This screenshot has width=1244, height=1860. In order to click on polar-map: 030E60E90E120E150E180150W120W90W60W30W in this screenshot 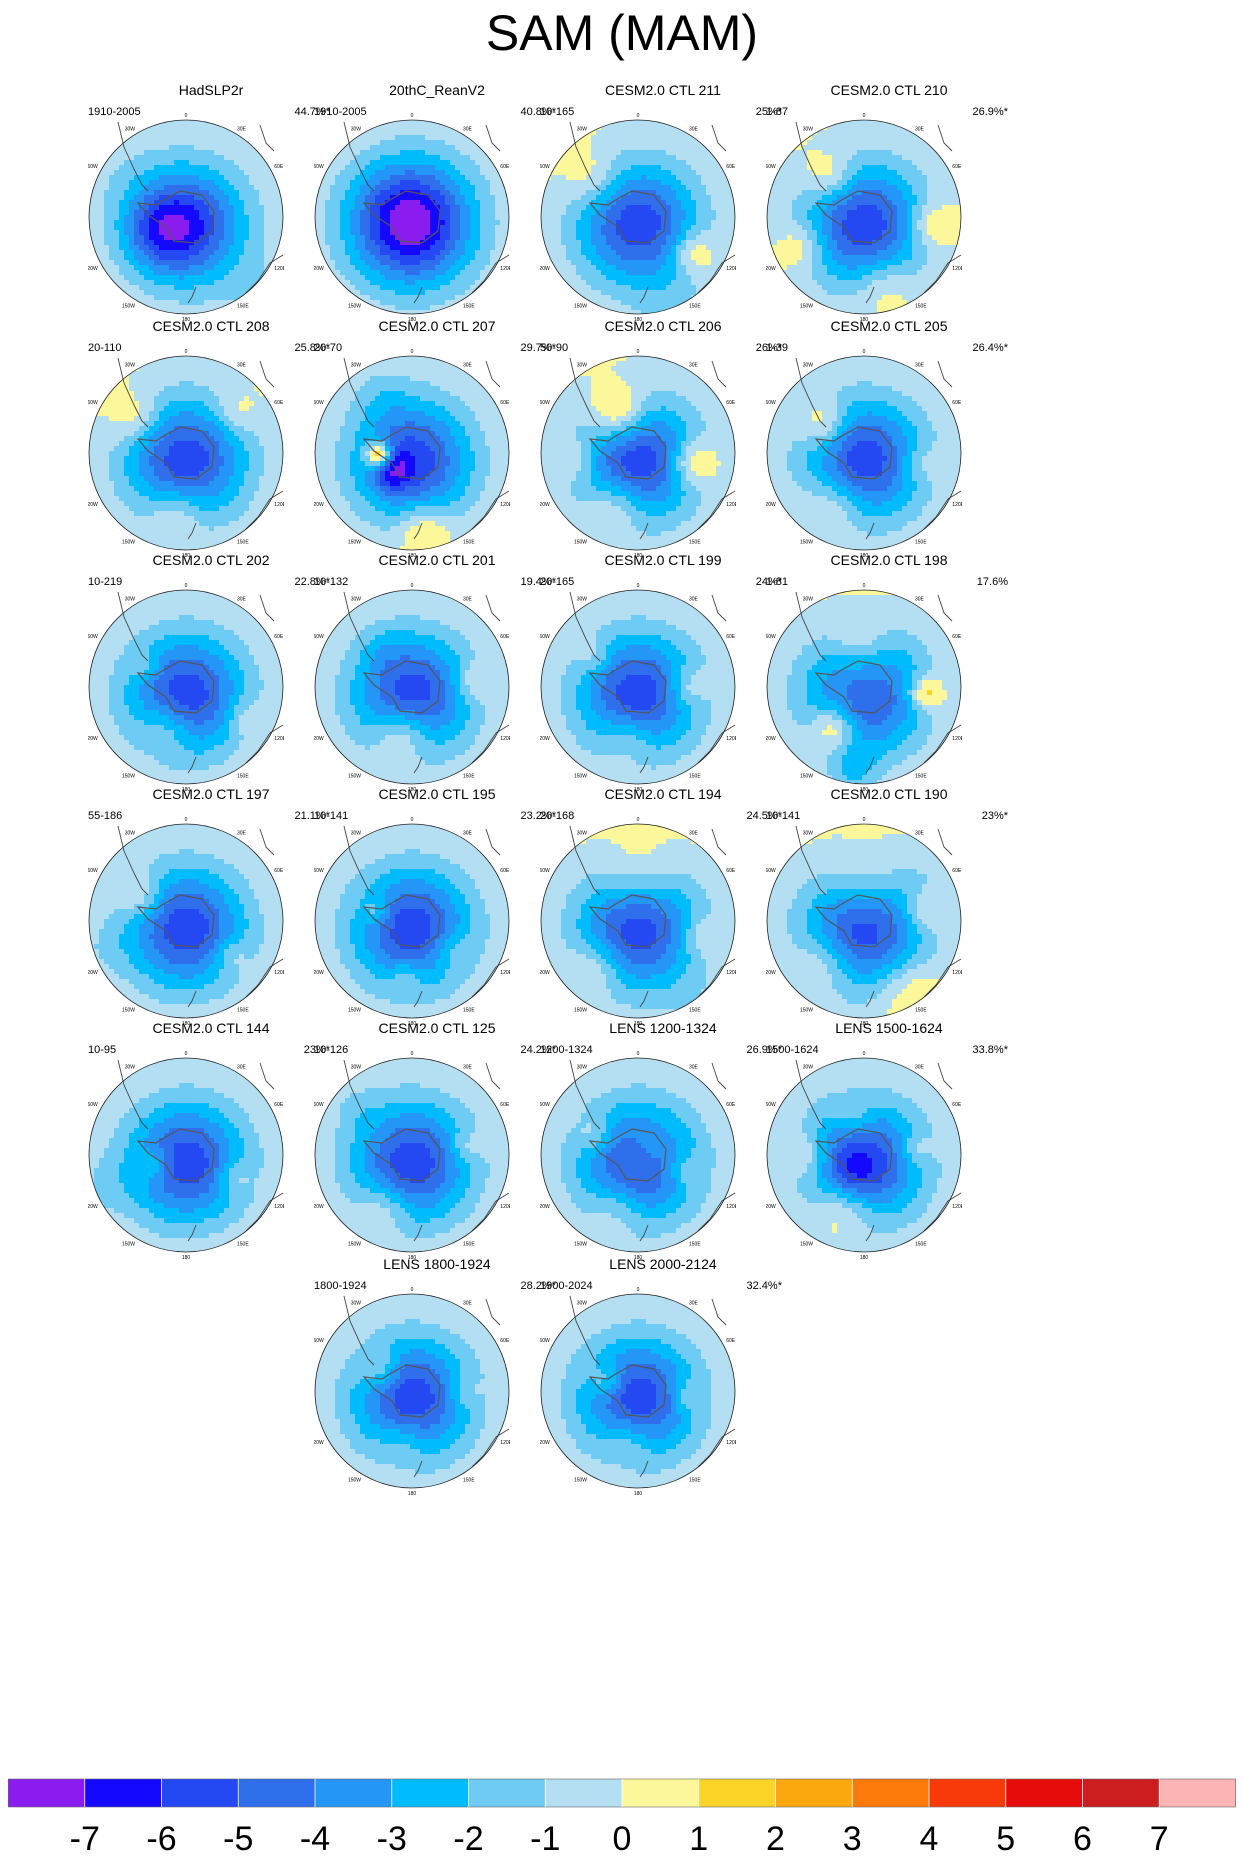, I will do `click(638, 218)`.